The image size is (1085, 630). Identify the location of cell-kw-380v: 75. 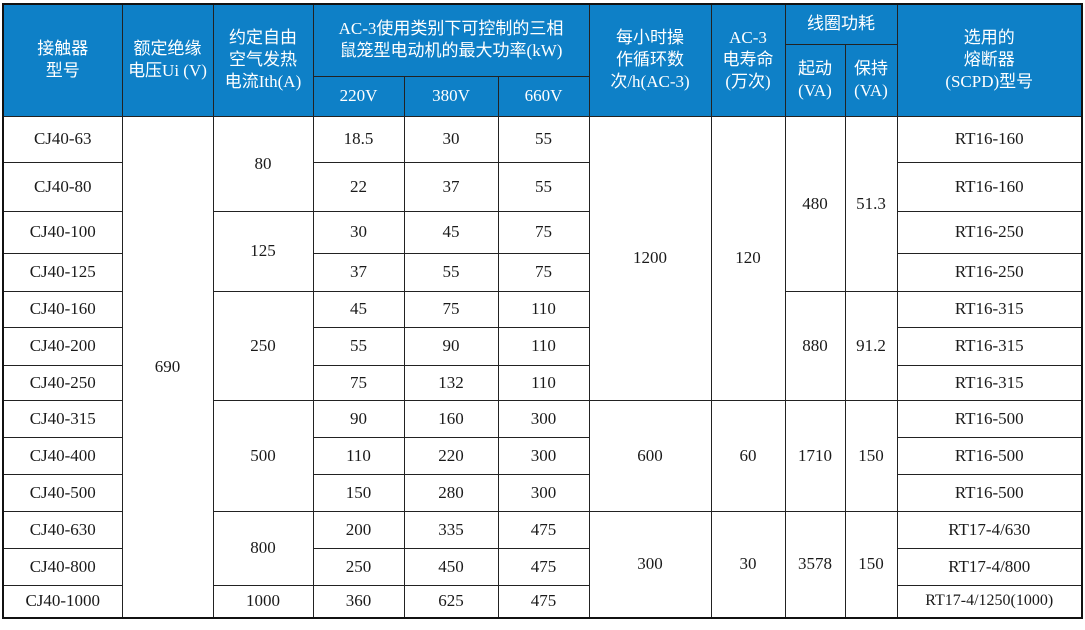
(451, 309).